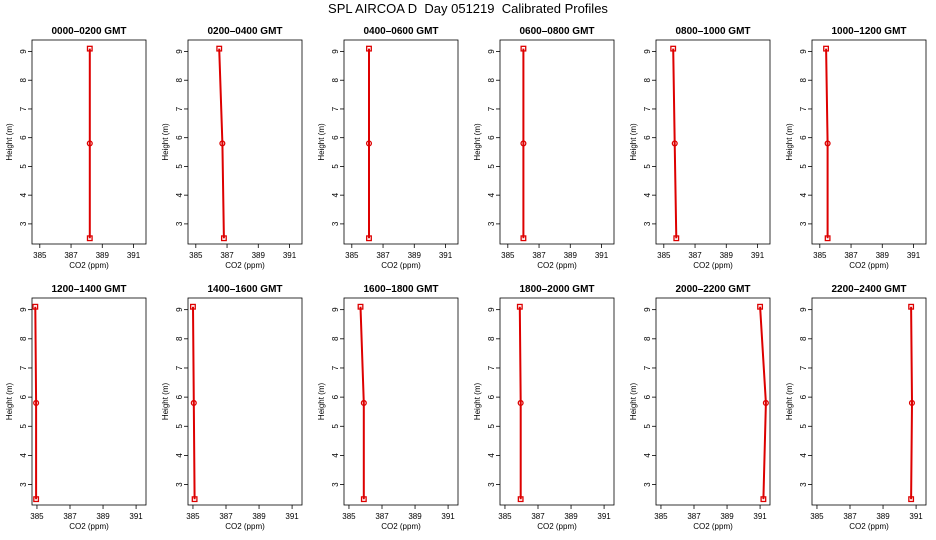  Describe the element at coordinates (88, 289) in the screenshot. I see `panel-title: 1200–1400 GMT` at that location.